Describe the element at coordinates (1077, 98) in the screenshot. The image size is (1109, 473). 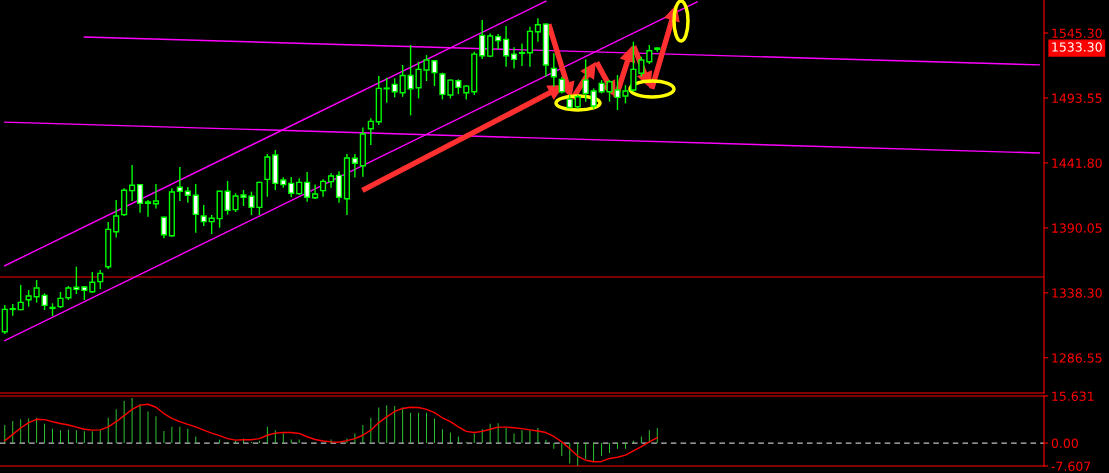
I see `y-tick-label: 1493.55` at that location.